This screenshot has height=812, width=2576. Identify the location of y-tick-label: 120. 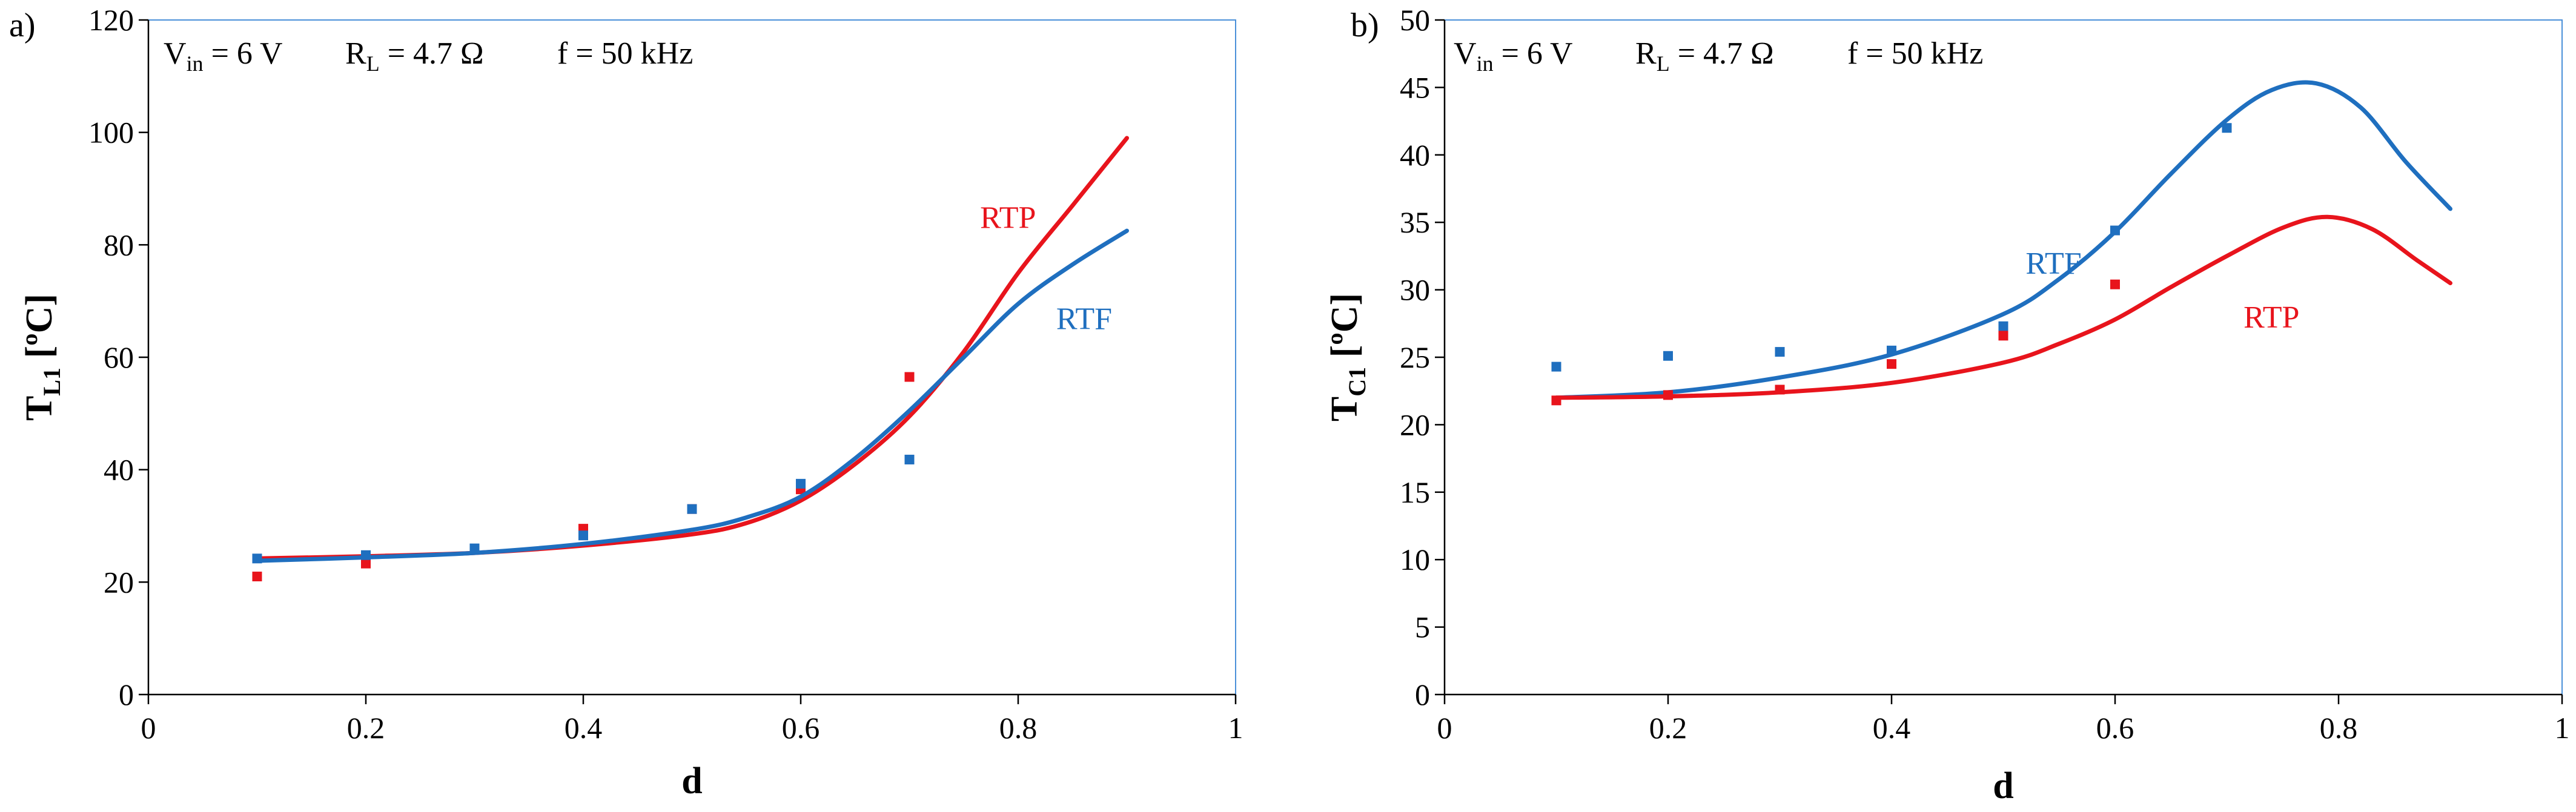
(111, 20).